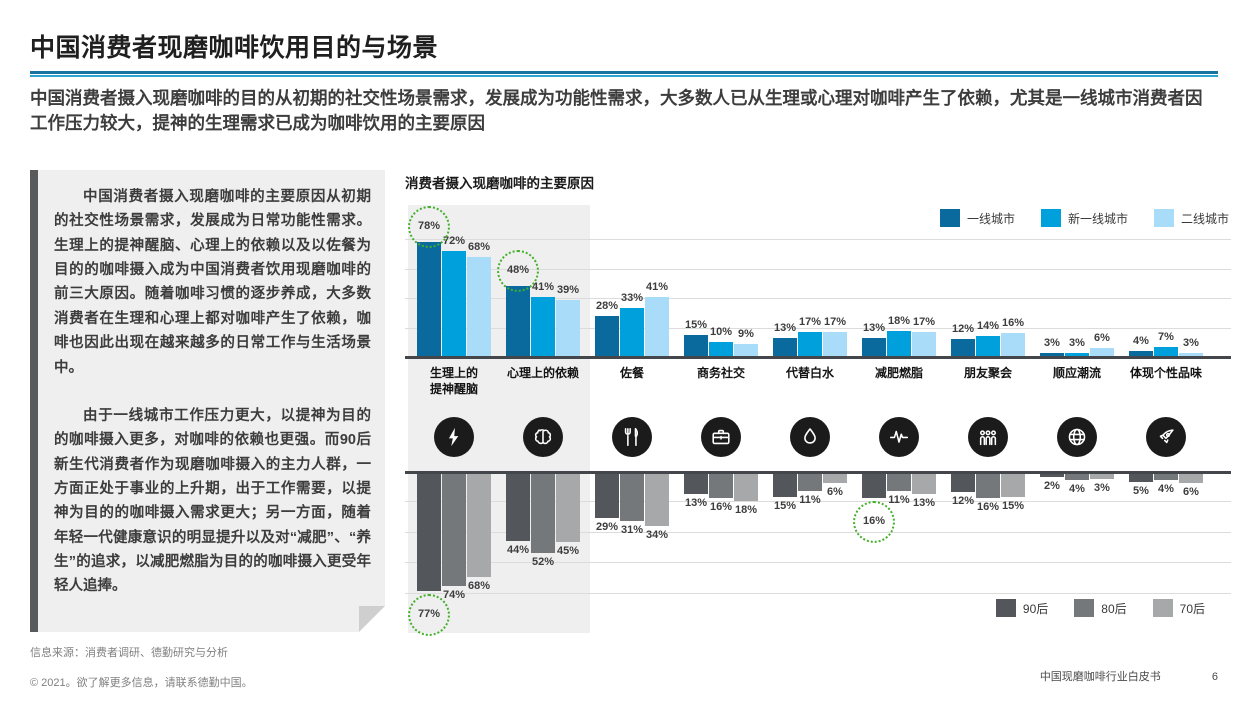 This screenshot has height=705, width=1248. Describe the element at coordinates (1114, 608) in the screenshot. I see `legend-label: 80后` at that location.